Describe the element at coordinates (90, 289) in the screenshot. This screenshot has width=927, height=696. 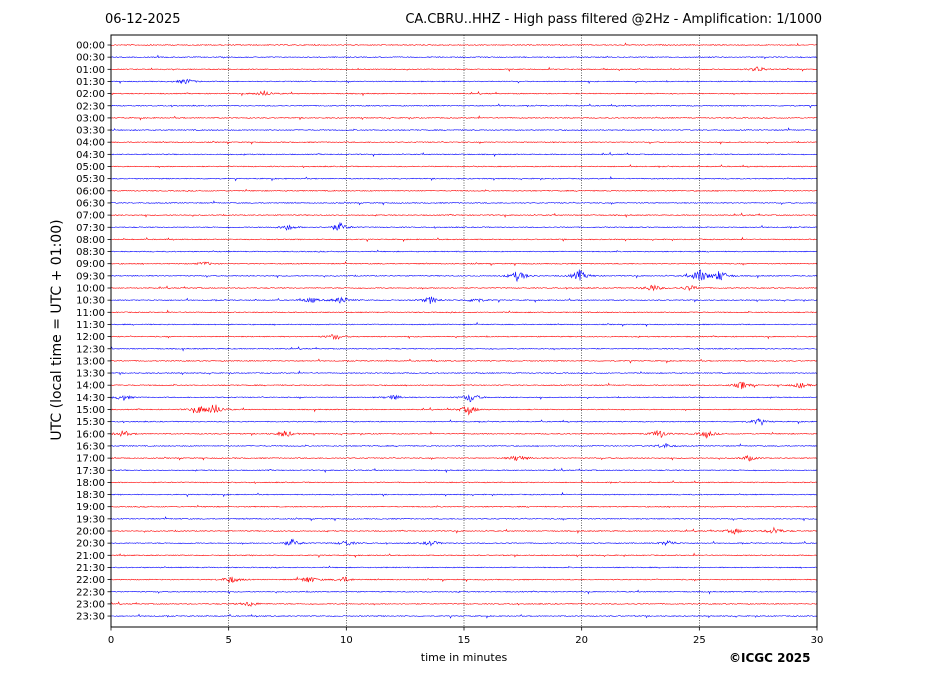
I see `y-tick-label: 10:00` at that location.